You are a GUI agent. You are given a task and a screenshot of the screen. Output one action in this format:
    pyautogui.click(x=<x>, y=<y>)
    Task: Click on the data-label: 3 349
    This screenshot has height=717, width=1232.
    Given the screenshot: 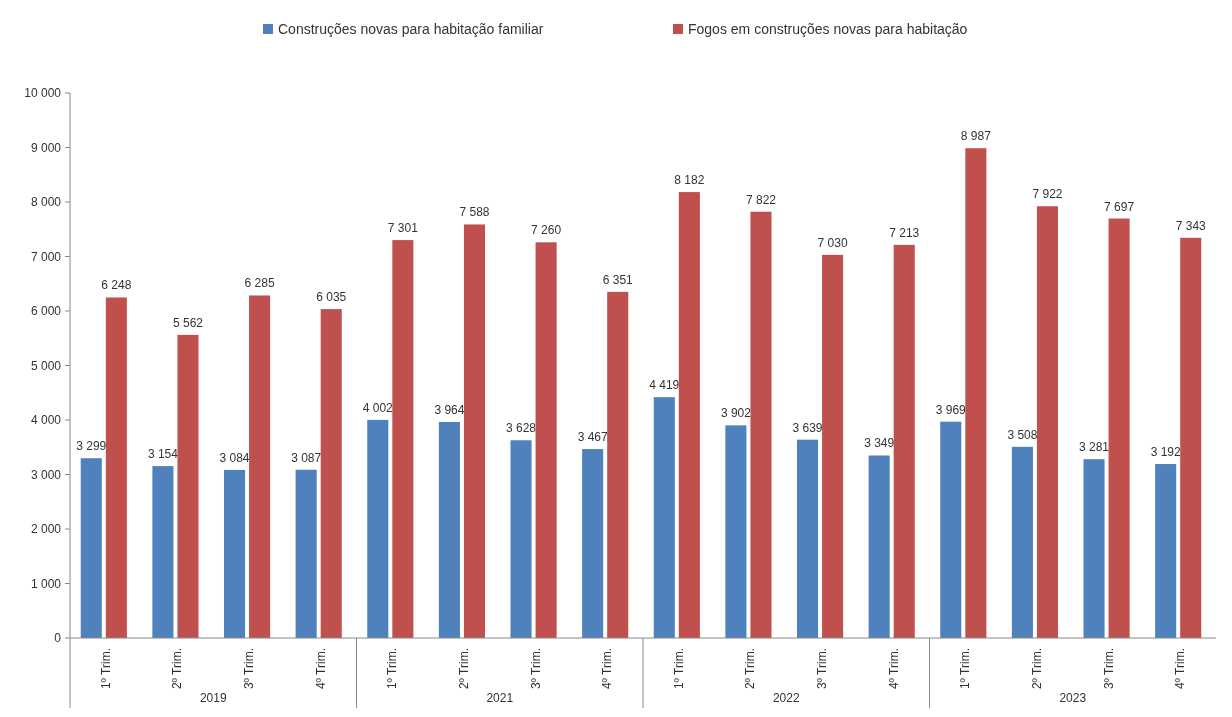 What is the action you would take?
    pyautogui.click(x=879, y=443)
    